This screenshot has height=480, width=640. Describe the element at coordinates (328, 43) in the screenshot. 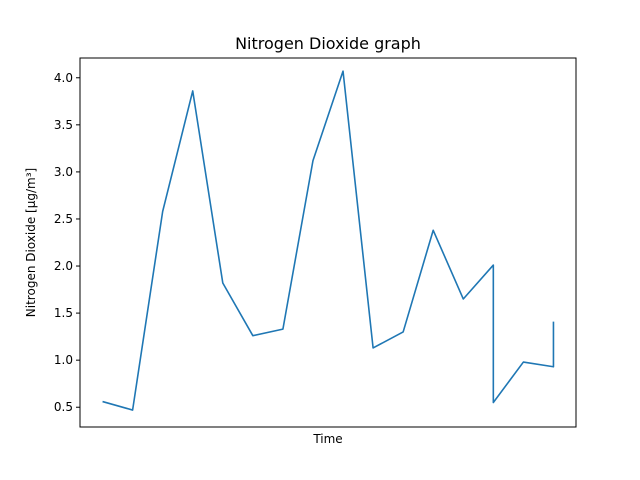

I see `chart-title: Nitrogen Dioxide graph` at that location.